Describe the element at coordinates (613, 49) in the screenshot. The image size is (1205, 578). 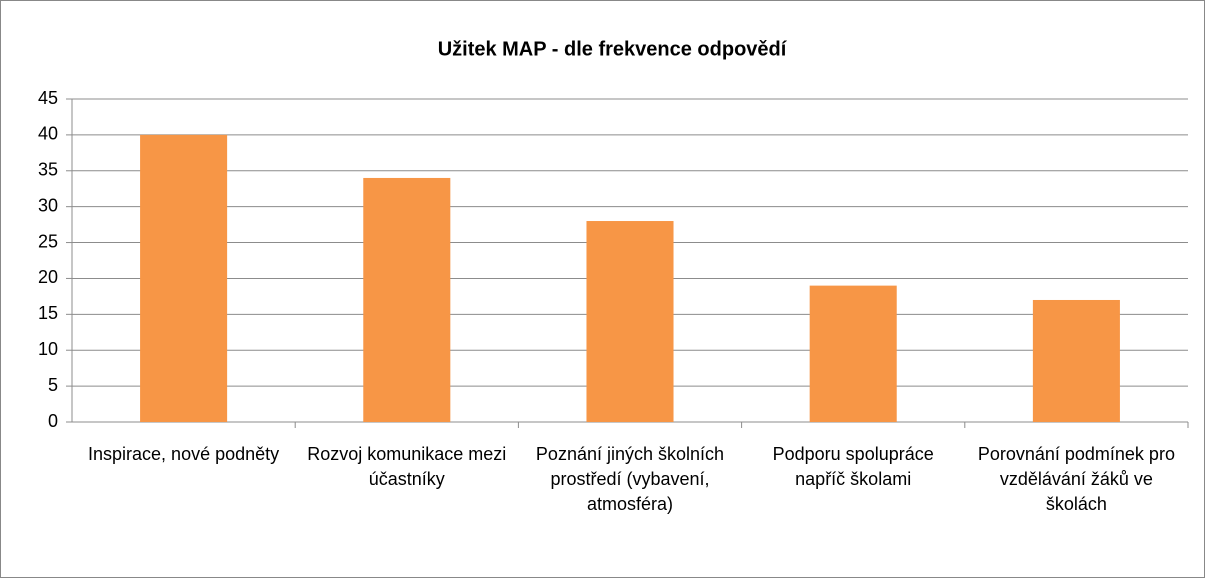
I see `chart-title: Užitek MAP - dle frekvence odpovědí` at that location.